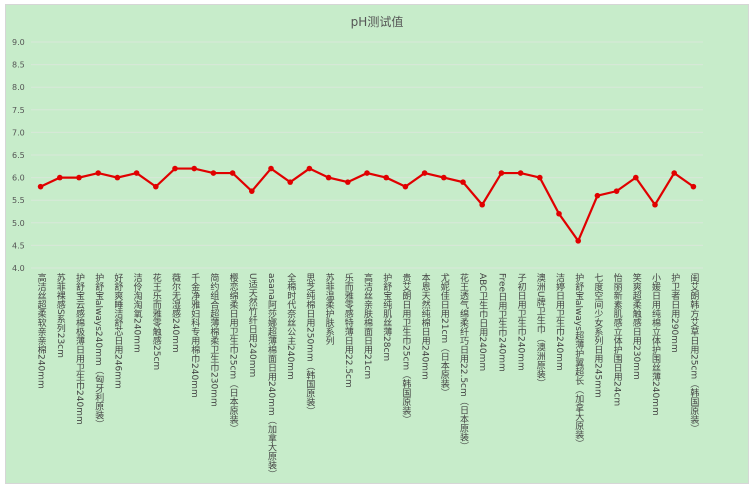 The image size is (756, 490). What do you see at coordinates (635, 326) in the screenshot?
I see `x-tick-label: 笑爽超柔触感日用230mm` at bounding box center [635, 326].